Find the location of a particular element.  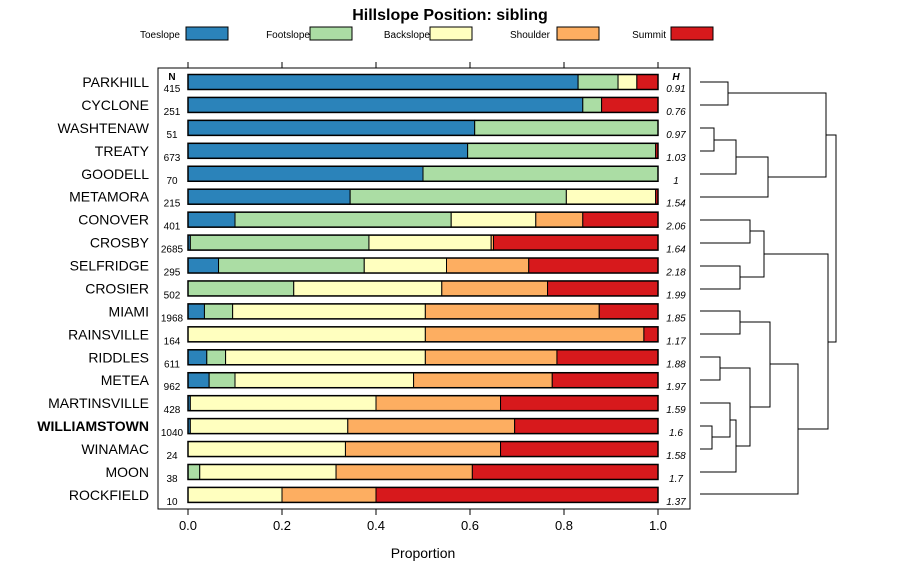

n-value-rockfield: 10 is located at coordinates (172, 502).